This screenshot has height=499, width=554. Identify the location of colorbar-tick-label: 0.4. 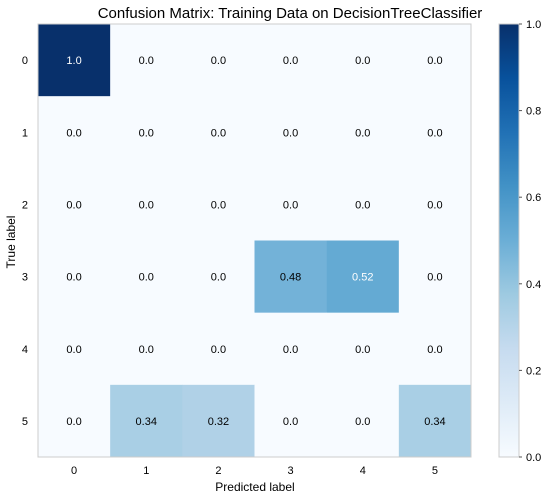
(533, 285).